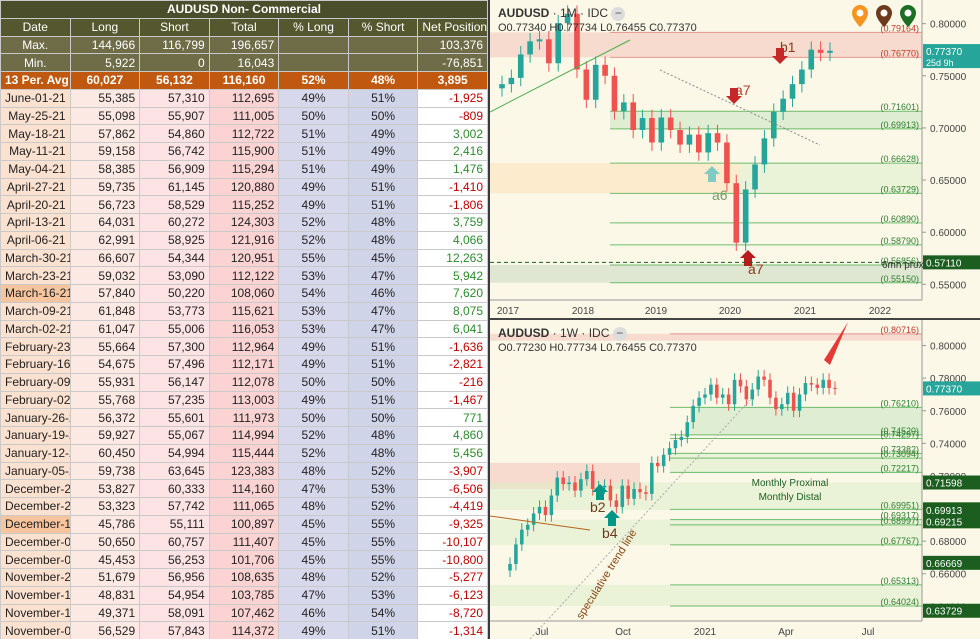  What do you see at coordinates (105, 559) in the screenshot?
I see `long-cell: 45,453` at bounding box center [105, 559].